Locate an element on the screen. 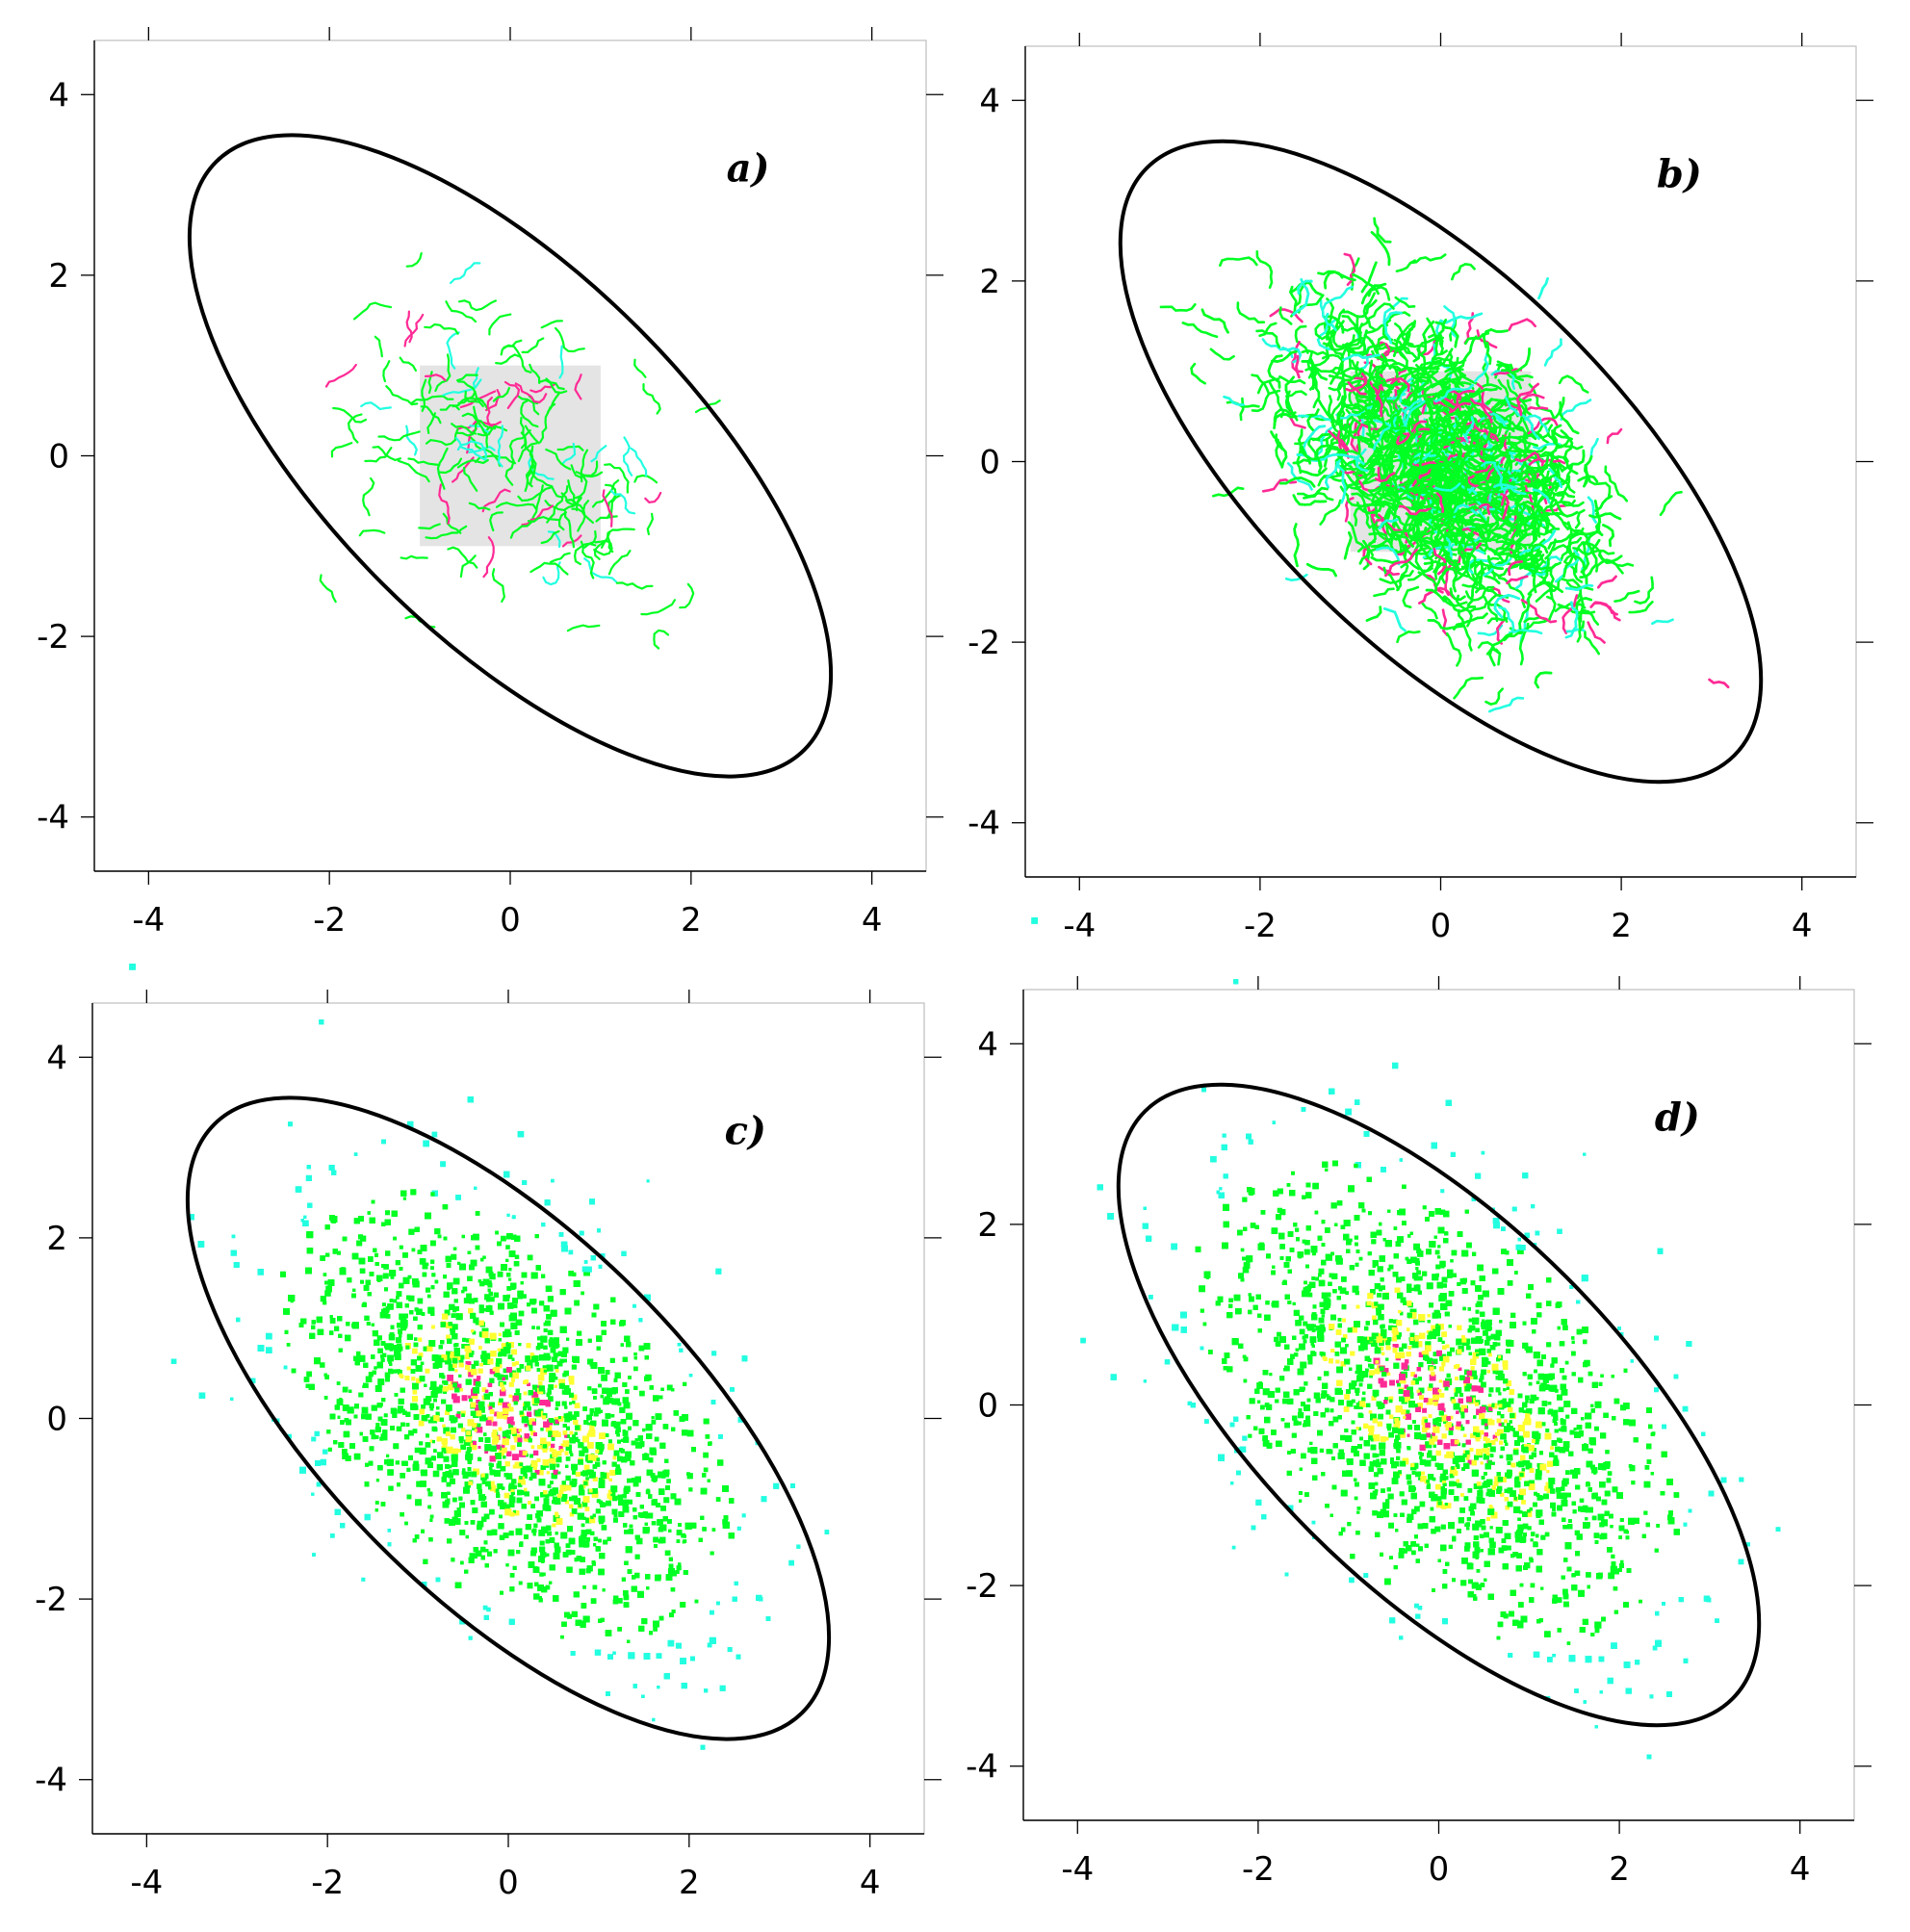  y-tick-label: 4 is located at coordinates (58, 95).